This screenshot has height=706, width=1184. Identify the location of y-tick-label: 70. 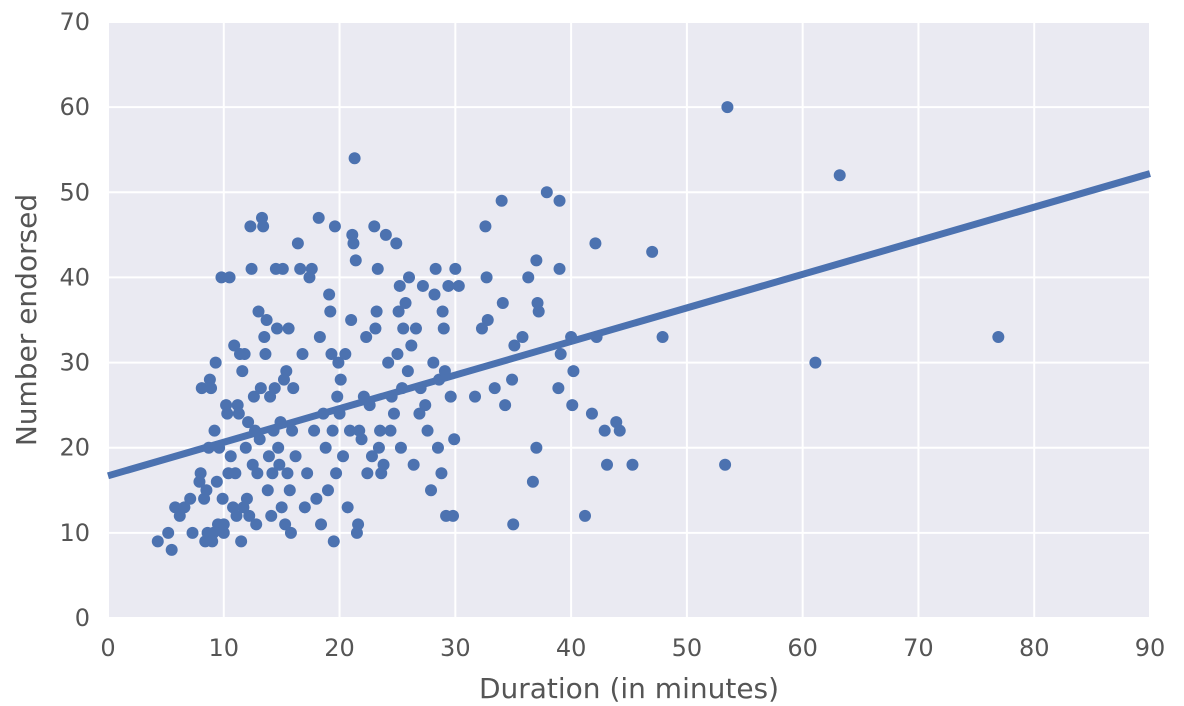
(74, 22).